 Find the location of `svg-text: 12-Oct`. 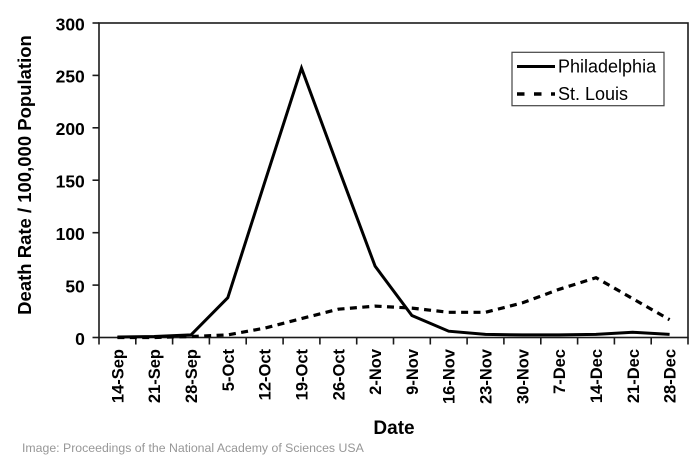

svg-text: 12-Oct is located at coordinates (266, 375).